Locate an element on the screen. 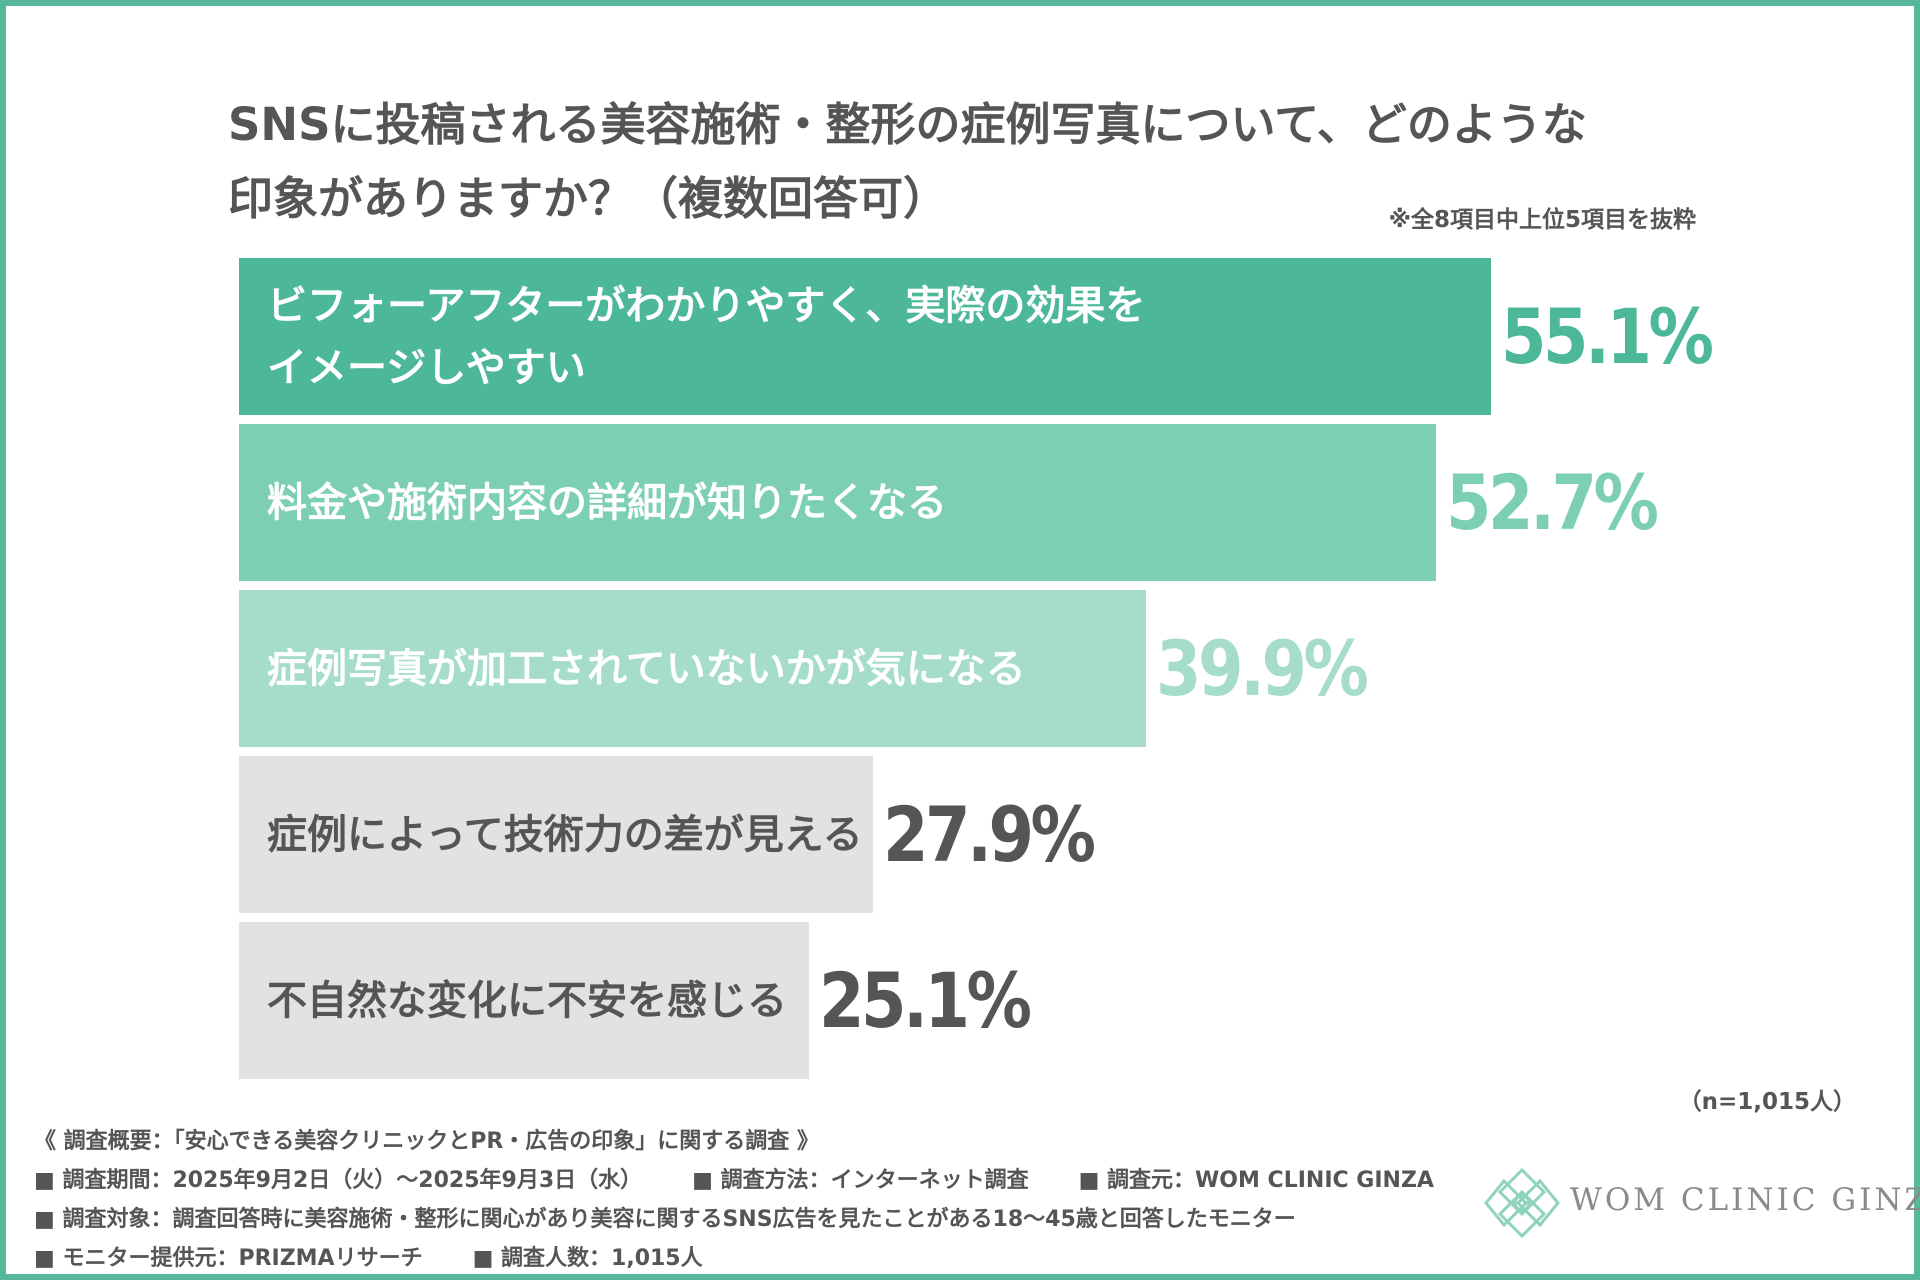  value-label-5: 25.1% is located at coordinates (925, 1000).